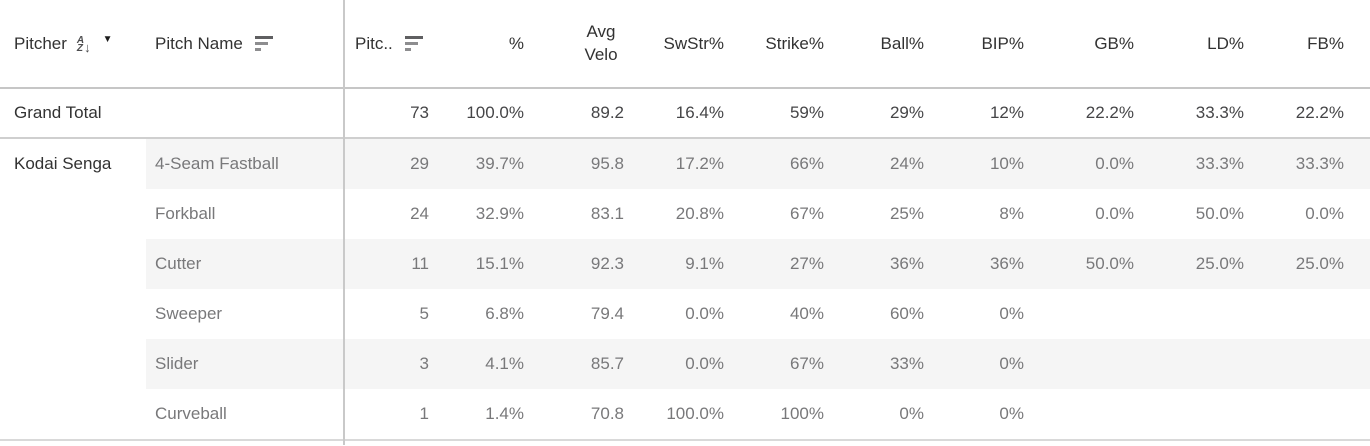 This screenshot has height=446, width=1370. Describe the element at coordinates (699, 213) in the screenshot. I see `swstr-cell: 20.8%` at that location.